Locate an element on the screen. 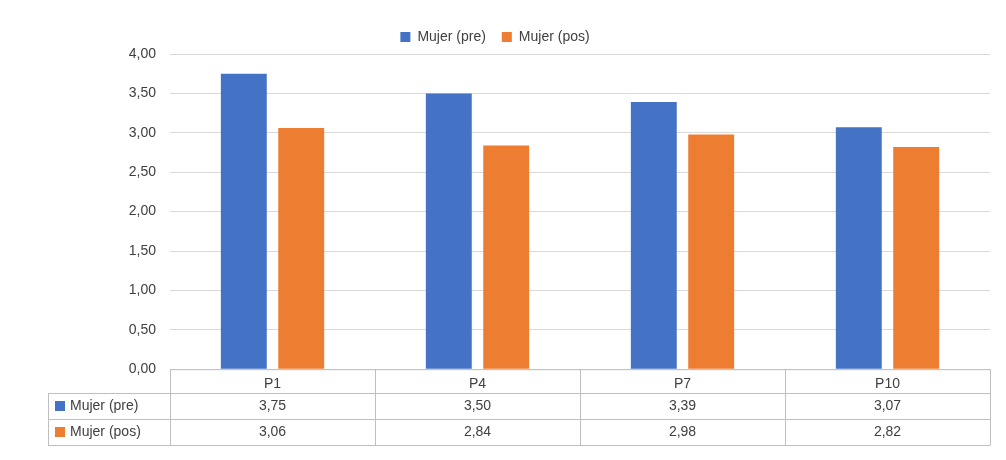 The image size is (1006, 460). data-label: 2,84 is located at coordinates (477, 431).